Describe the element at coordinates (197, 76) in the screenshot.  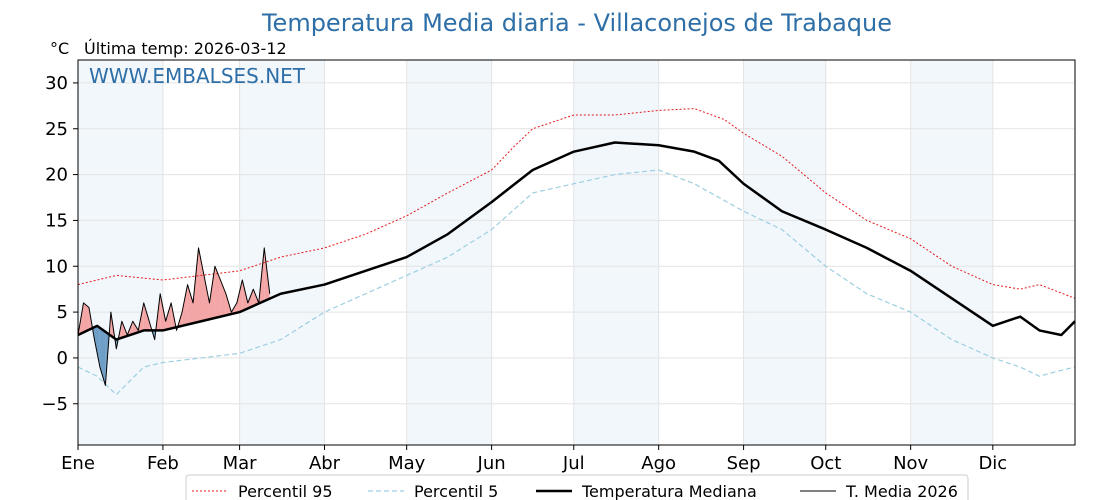
I see `watermark: WWW.EMBALSES.NET` at that location.